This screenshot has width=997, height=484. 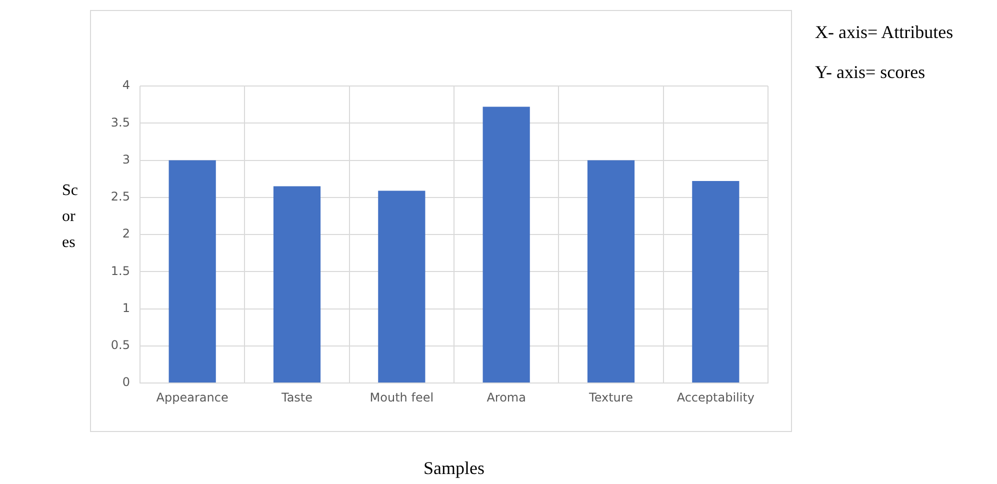 I want to click on y-axis-title: Scores, so click(x=70, y=217).